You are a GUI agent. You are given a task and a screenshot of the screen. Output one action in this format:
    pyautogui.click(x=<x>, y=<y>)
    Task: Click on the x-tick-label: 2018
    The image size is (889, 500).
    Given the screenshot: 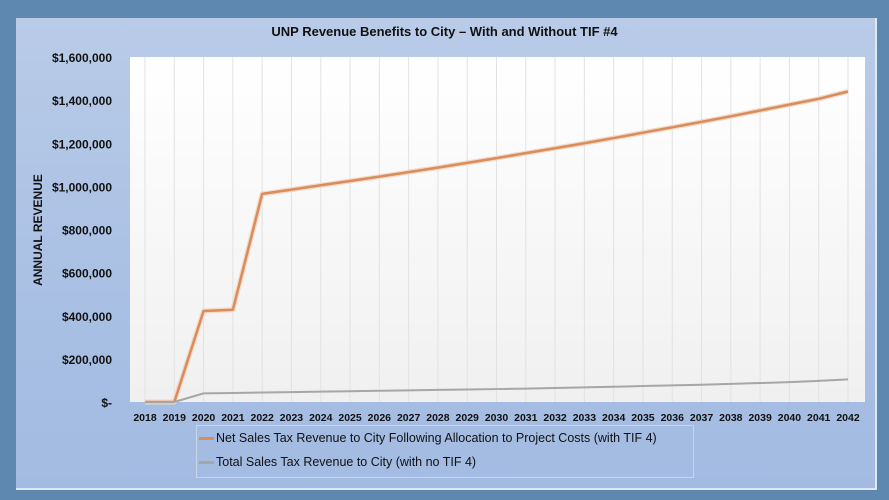 What is the action you would take?
    pyautogui.click(x=145, y=418)
    